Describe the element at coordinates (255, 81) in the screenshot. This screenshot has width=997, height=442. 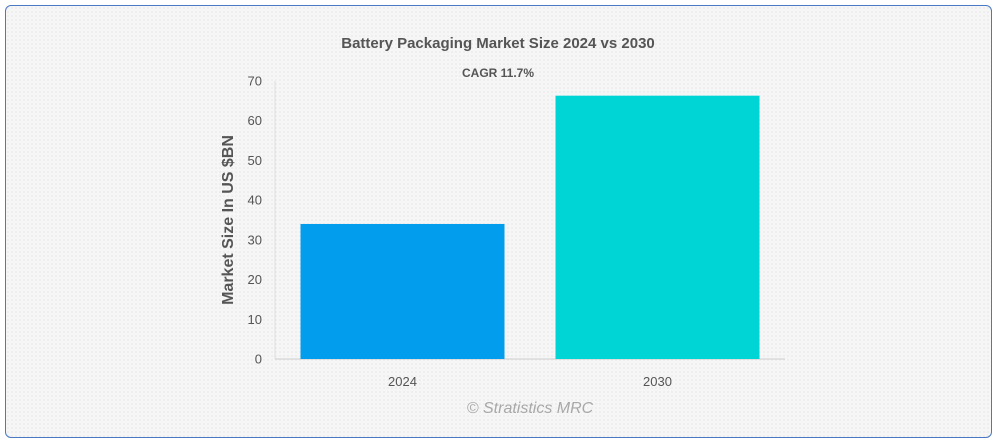
I see `y-tick-label: 70` at that location.